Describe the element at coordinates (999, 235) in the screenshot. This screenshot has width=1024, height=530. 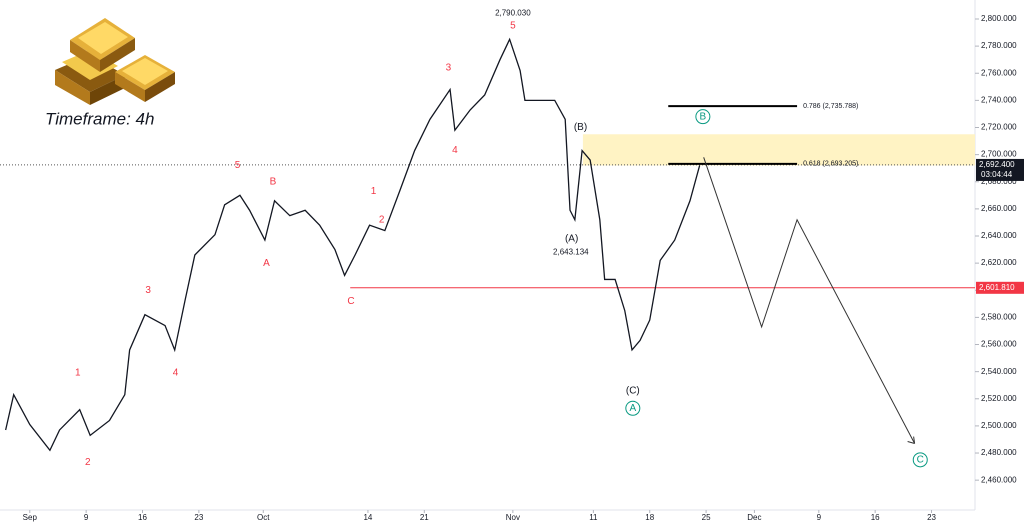
I see `y-tick-label: 2,640.000` at that location.